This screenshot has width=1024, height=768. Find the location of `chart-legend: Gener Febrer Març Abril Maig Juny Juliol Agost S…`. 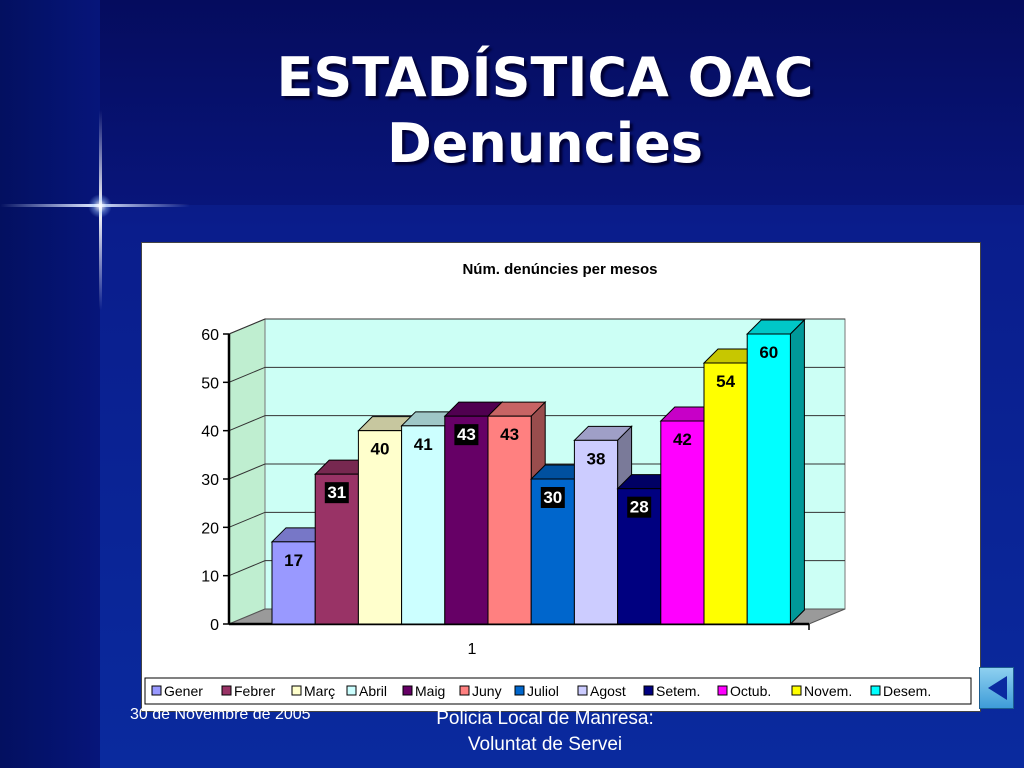

chart-legend: Gener Febrer Març Abril Maig Juny Juliol Agost S… is located at coordinates (558, 691).